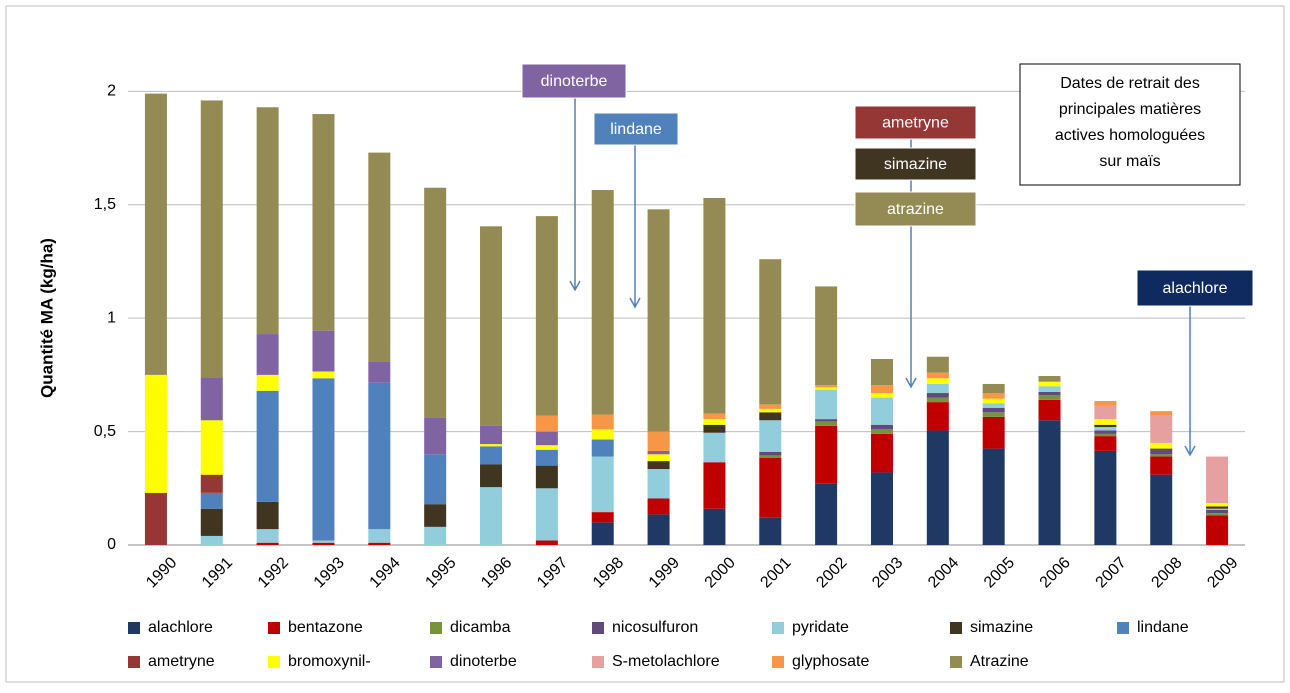 Image resolution: width=1290 pixels, height=693 pixels. I want to click on annotation-label: dinoterbe, so click(574, 81).